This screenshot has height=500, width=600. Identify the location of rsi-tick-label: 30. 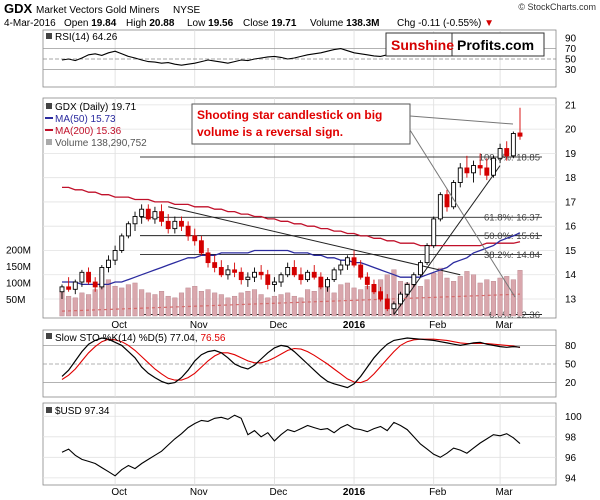
(571, 70).